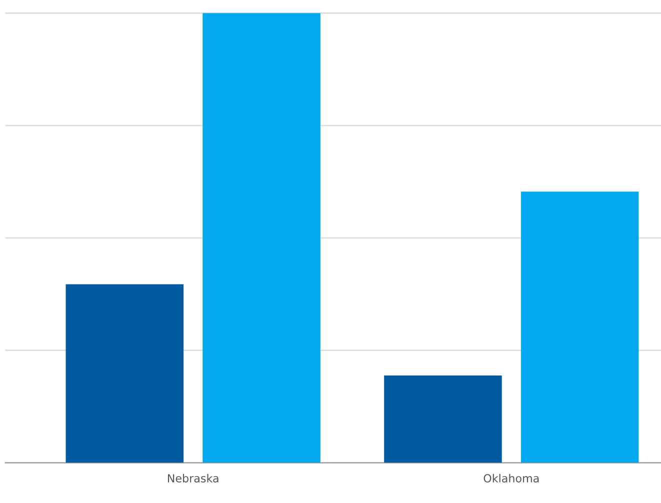 This screenshot has width=661, height=503. What do you see at coordinates (511, 478) in the screenshot?
I see `x-tick-label: Oklahoma` at bounding box center [511, 478].